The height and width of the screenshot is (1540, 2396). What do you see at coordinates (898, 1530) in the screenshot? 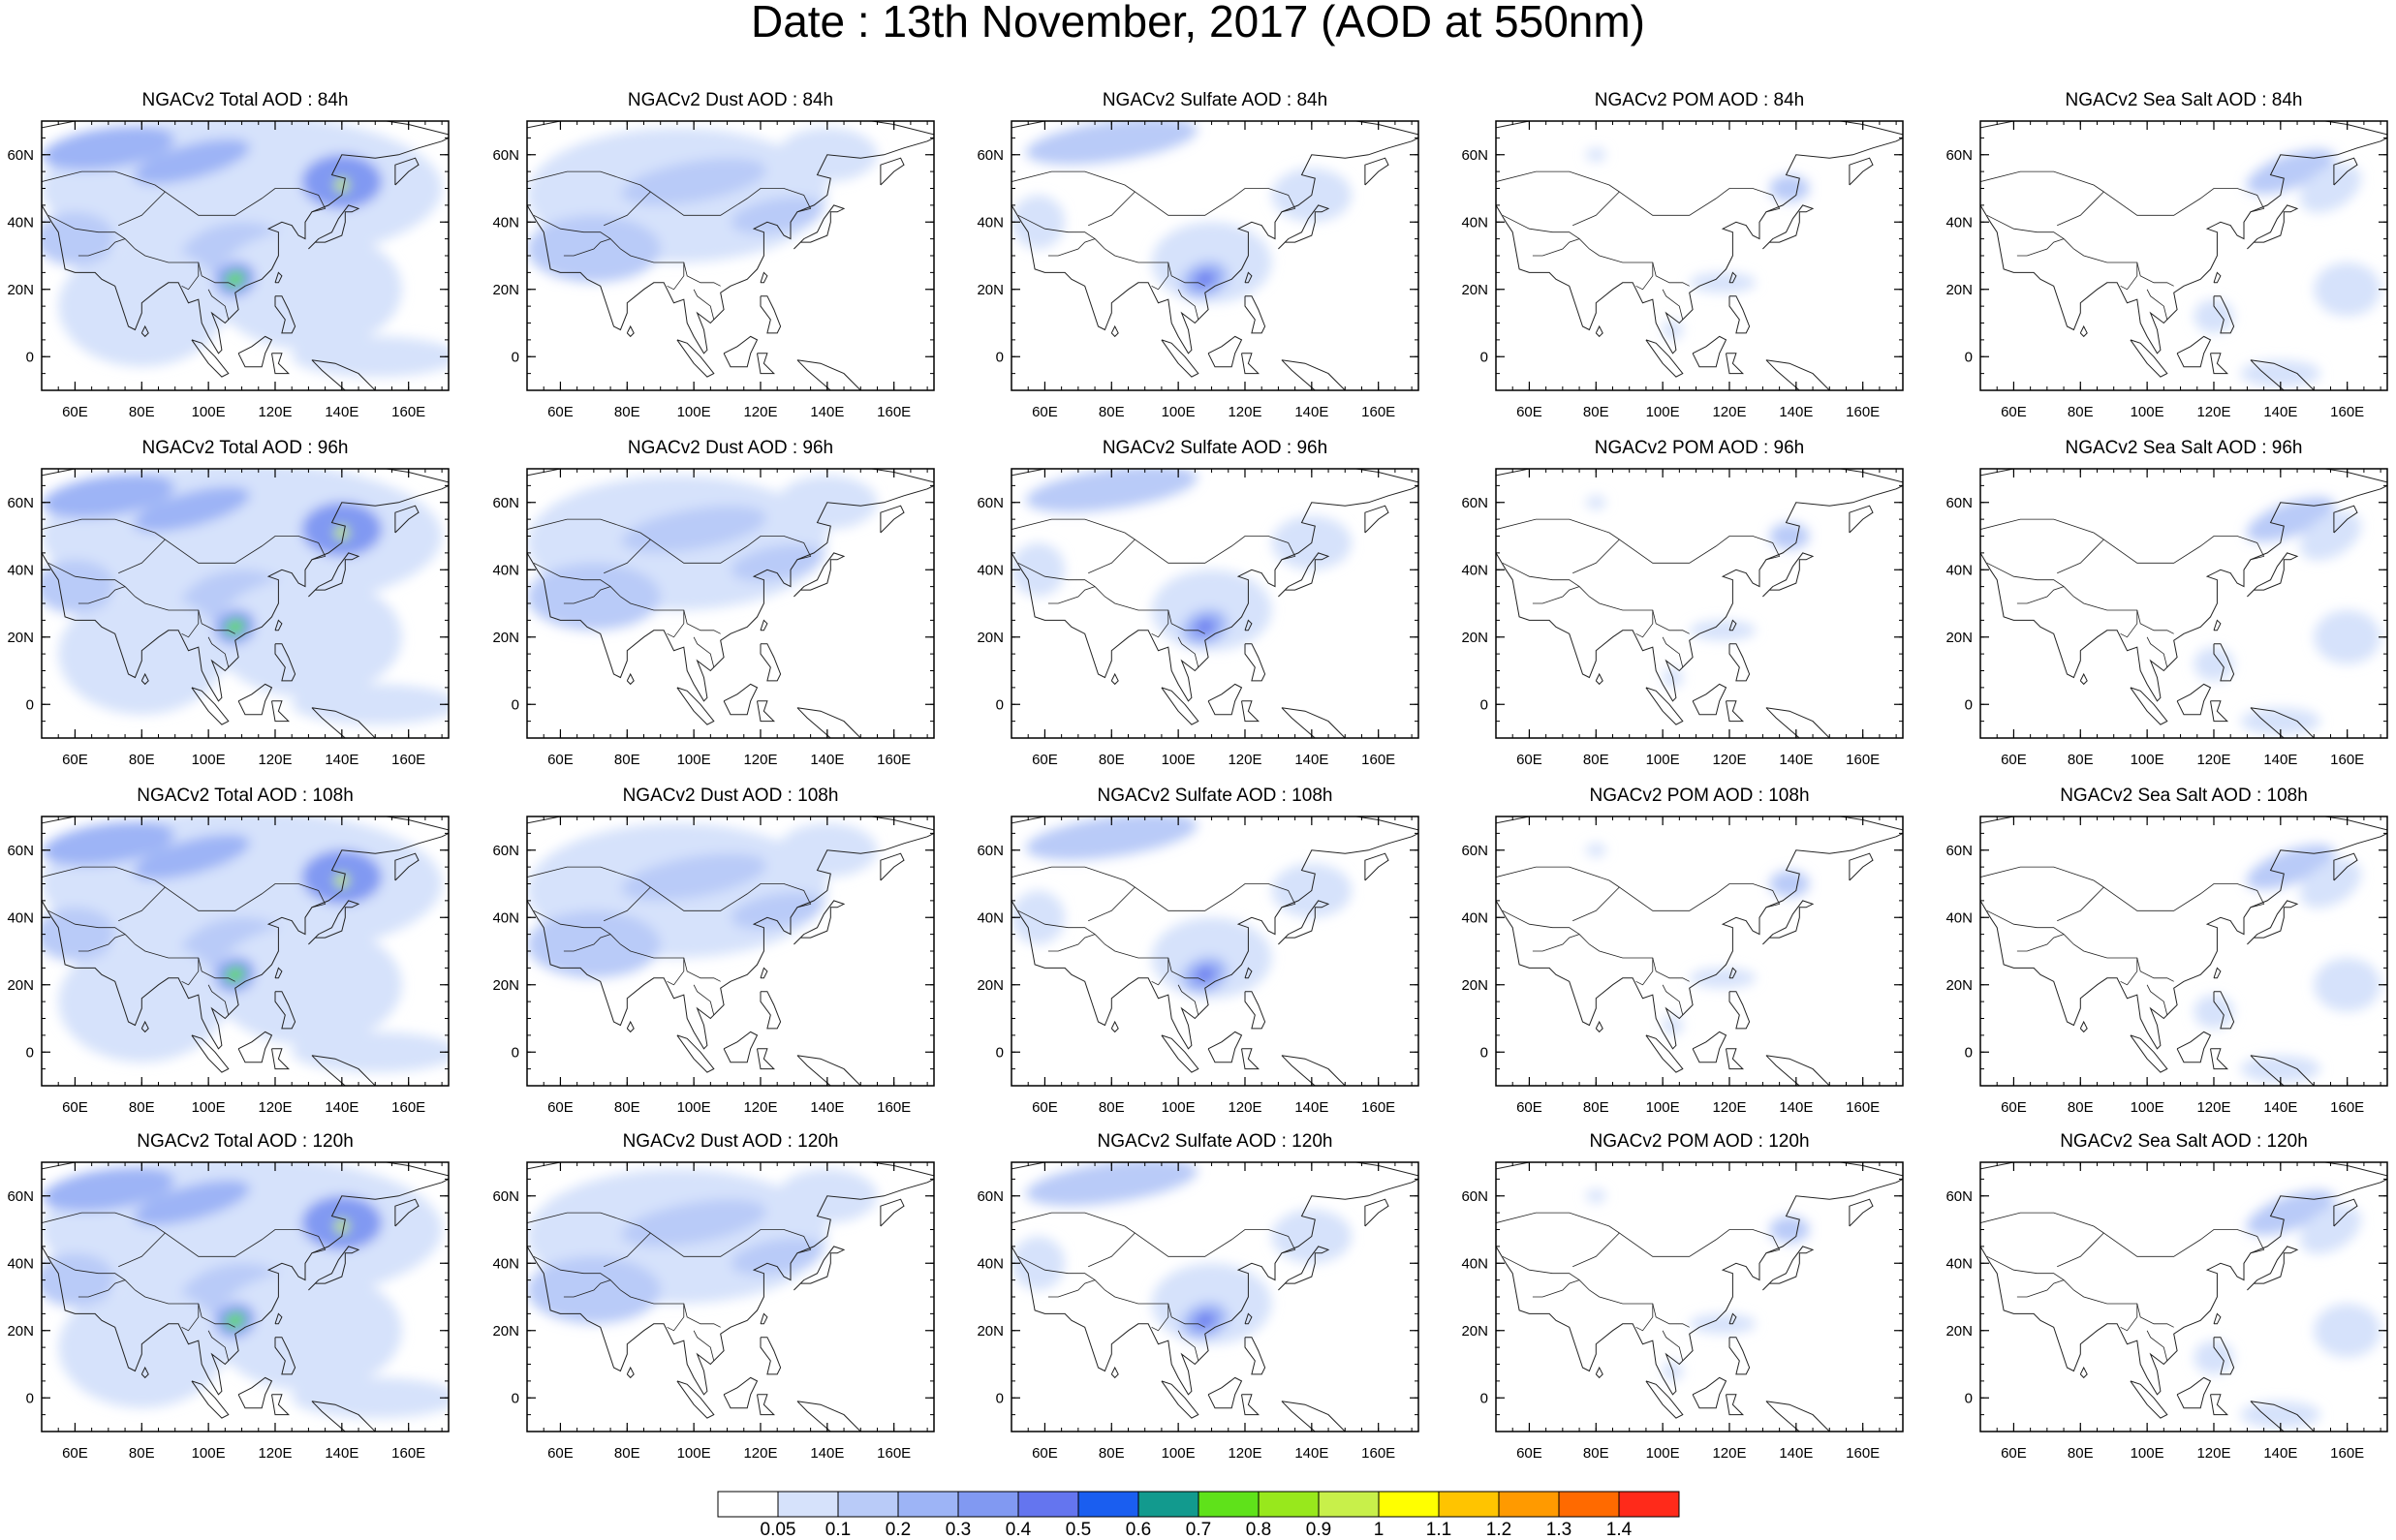
I see `colorbar-label: 0.2` at bounding box center [898, 1530].